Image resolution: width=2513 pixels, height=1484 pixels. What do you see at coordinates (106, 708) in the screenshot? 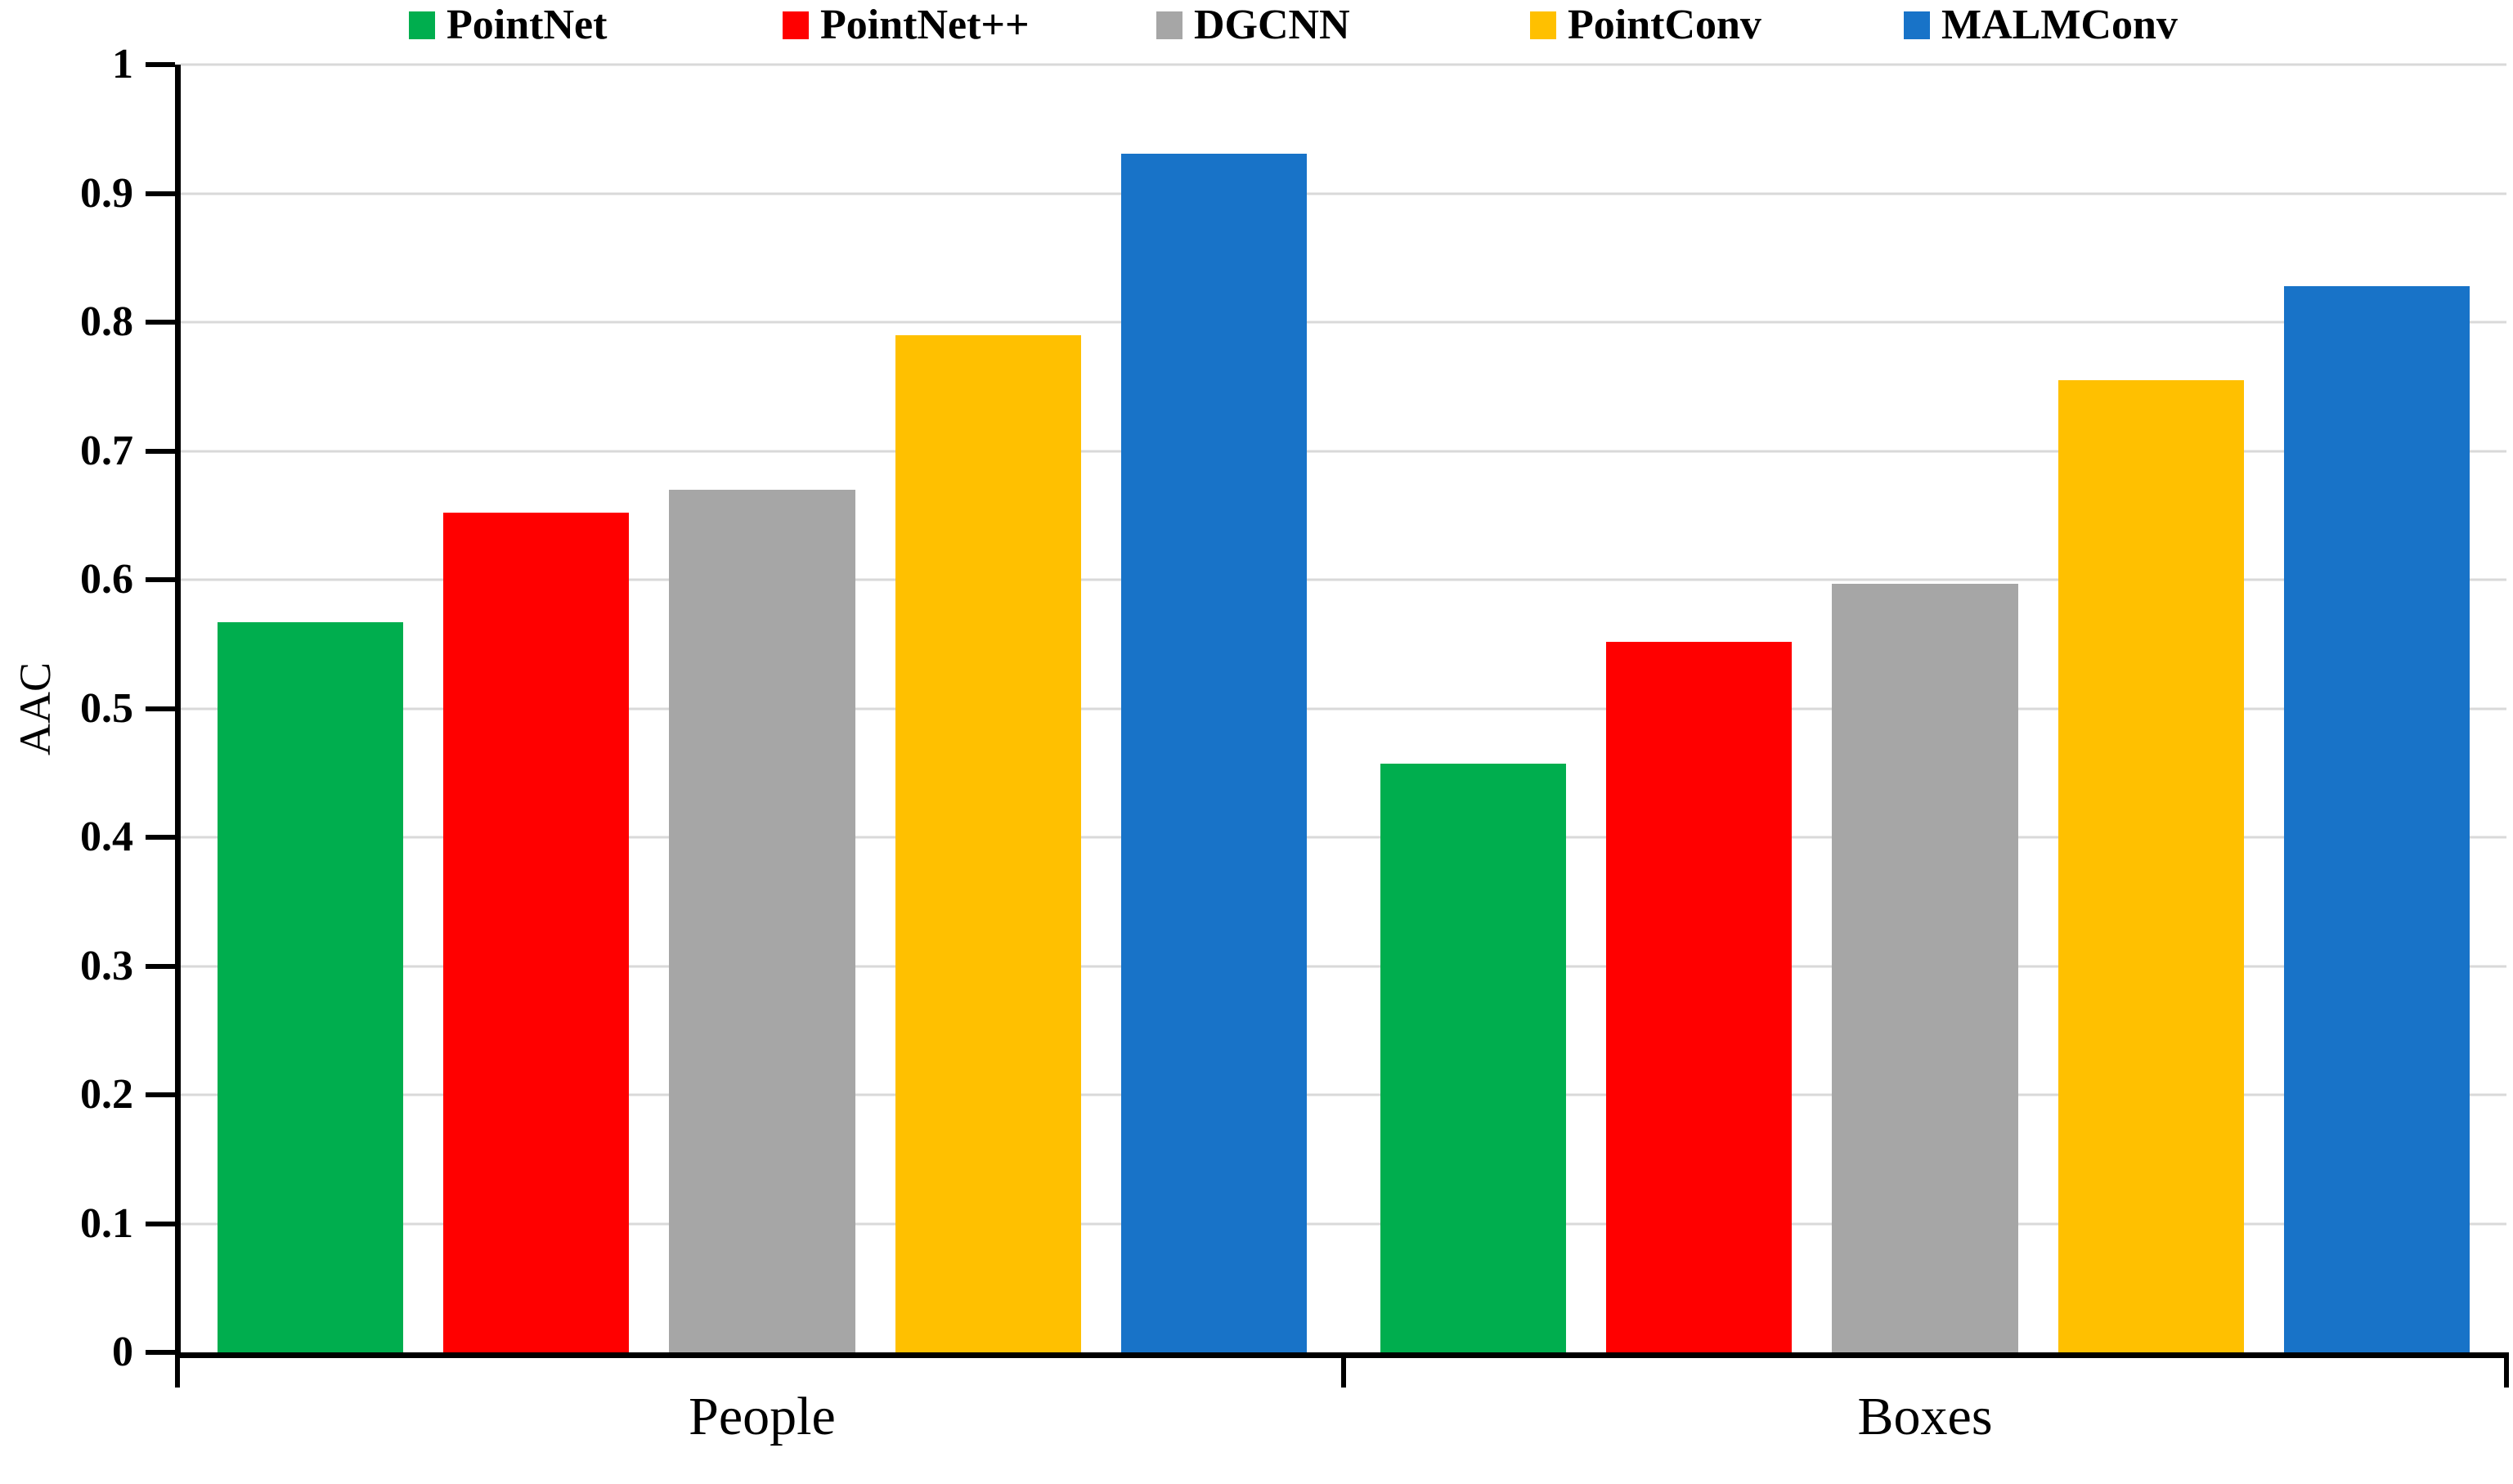
I see `y-axis-tick-label: 0.5` at bounding box center [106, 708].